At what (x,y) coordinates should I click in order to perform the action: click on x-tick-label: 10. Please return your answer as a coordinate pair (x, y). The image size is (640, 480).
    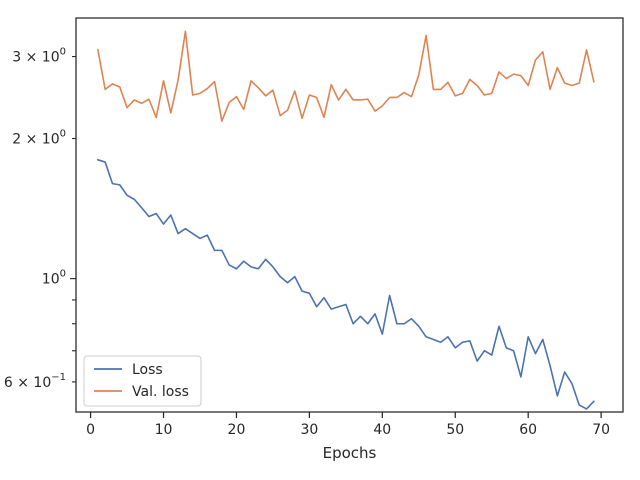
    Looking at the image, I should click on (164, 430).